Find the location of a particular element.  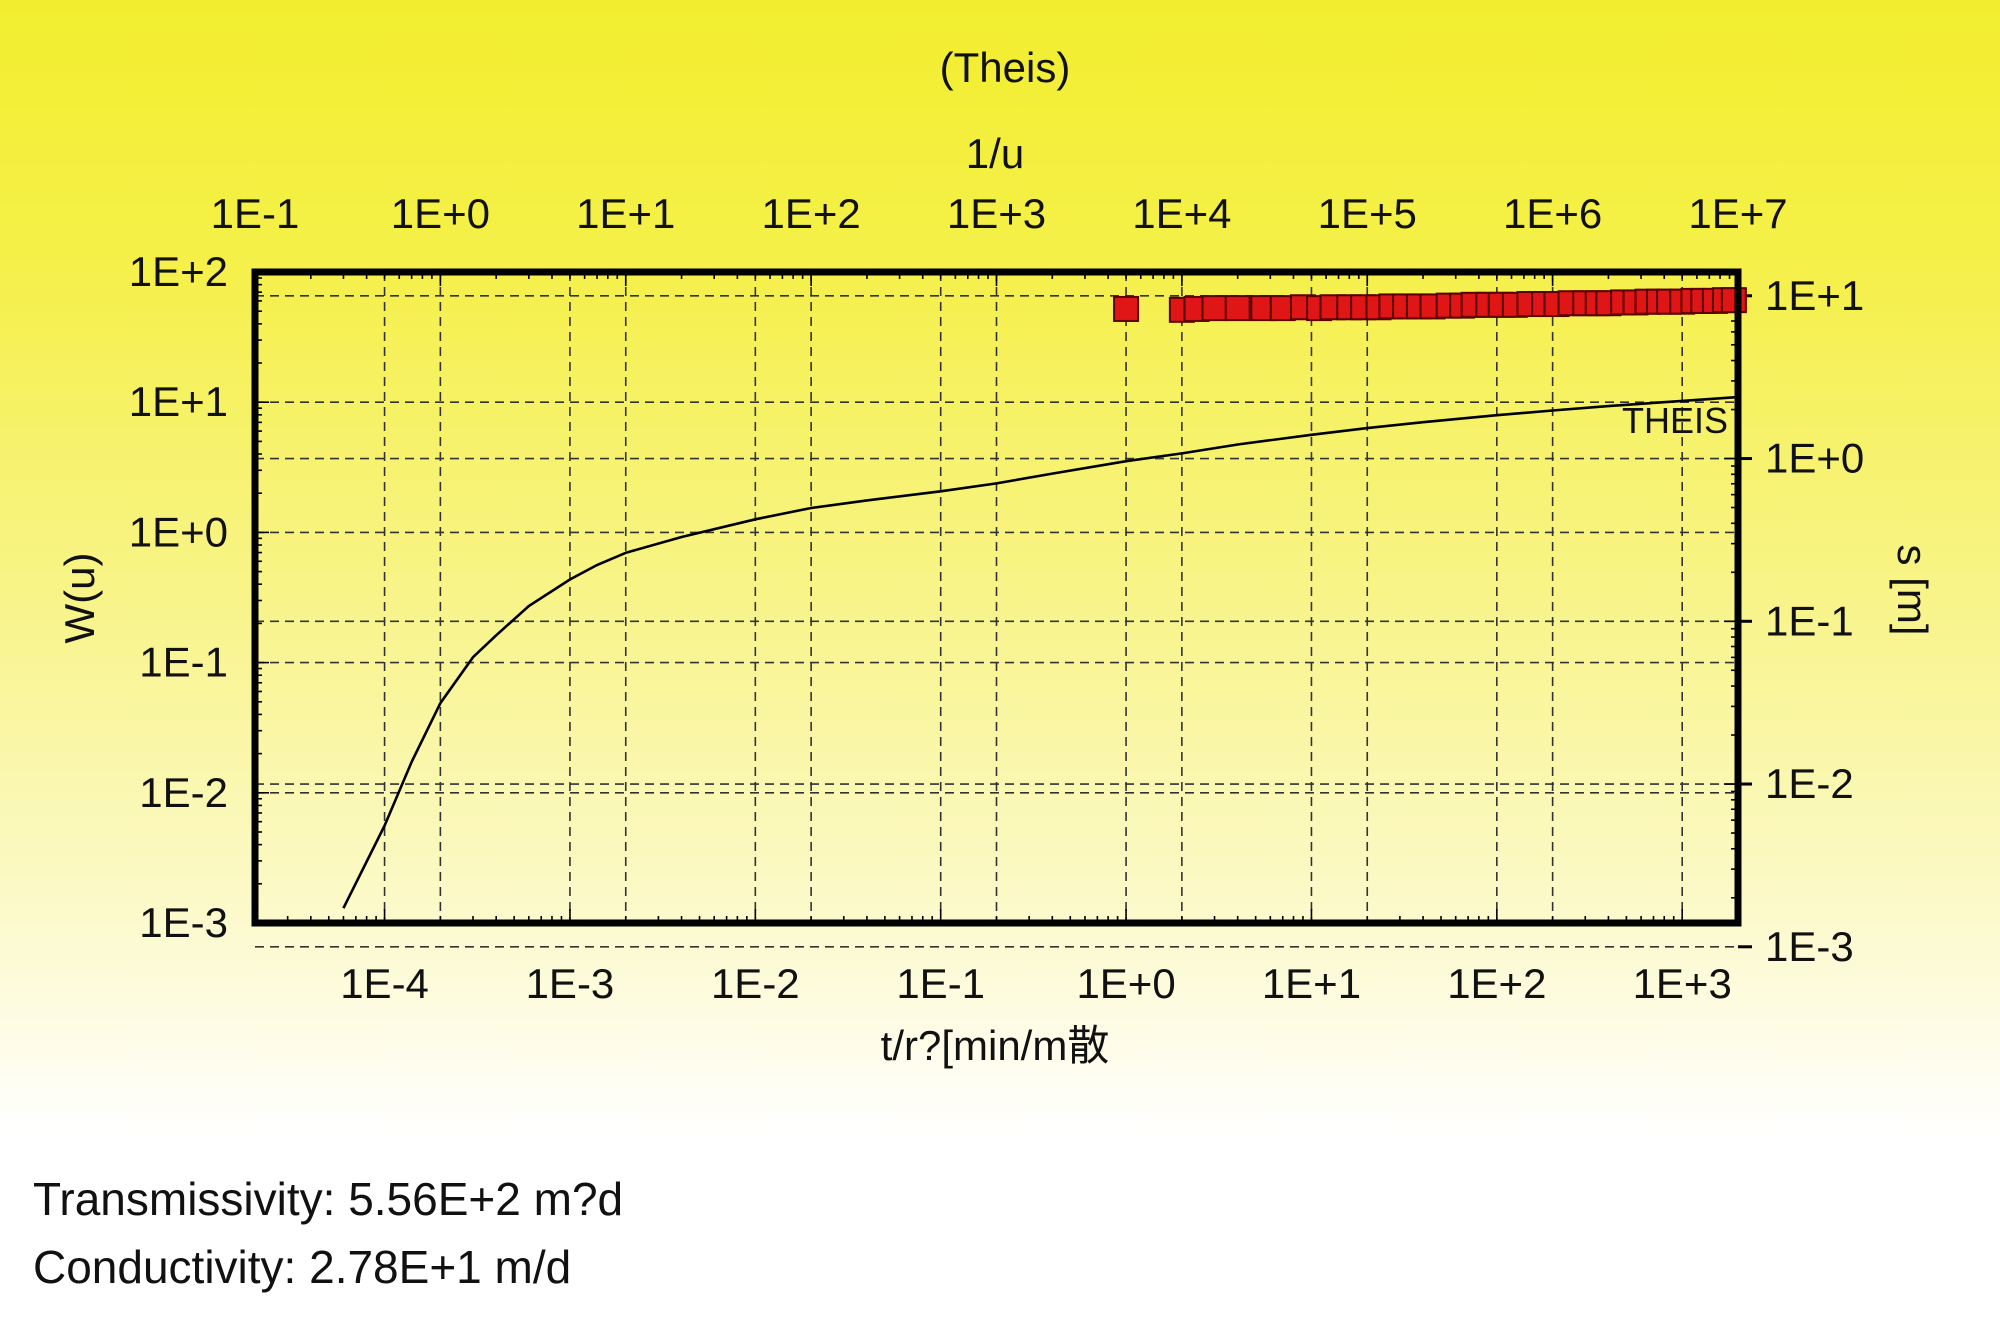

left-tick-label-3: 1E+0 is located at coordinates (178, 531).